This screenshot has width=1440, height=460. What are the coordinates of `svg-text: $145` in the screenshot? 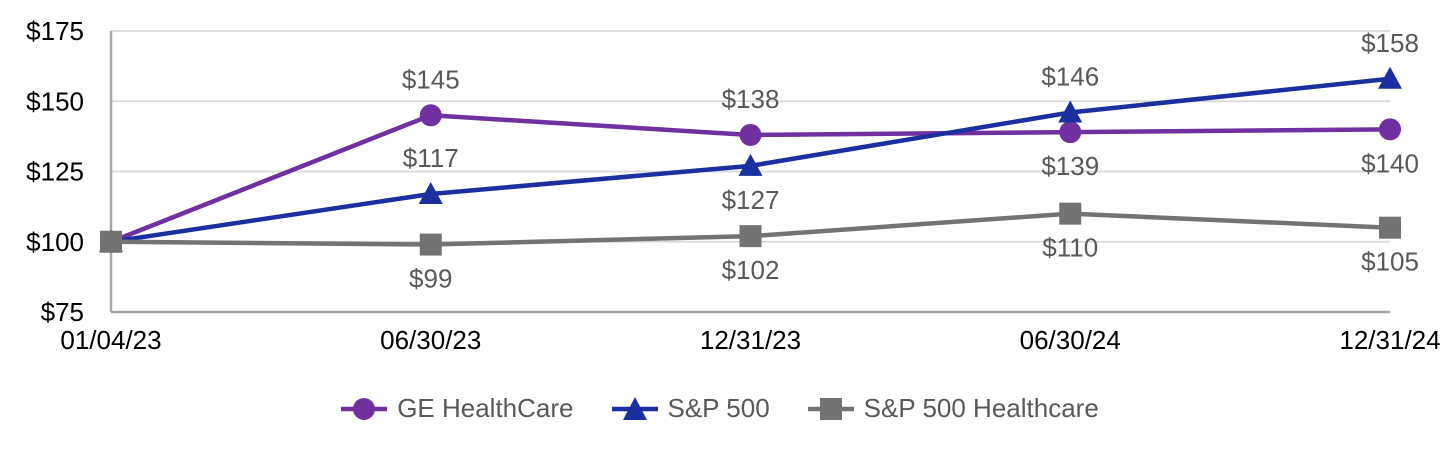 It's located at (431, 79).